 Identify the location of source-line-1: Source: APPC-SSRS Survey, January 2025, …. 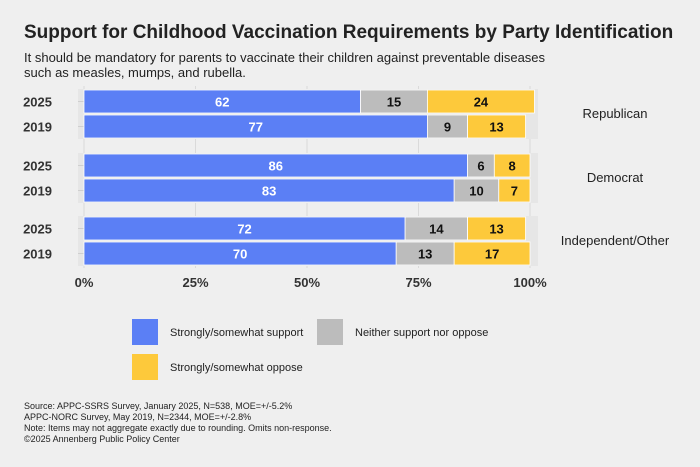
(158, 406).